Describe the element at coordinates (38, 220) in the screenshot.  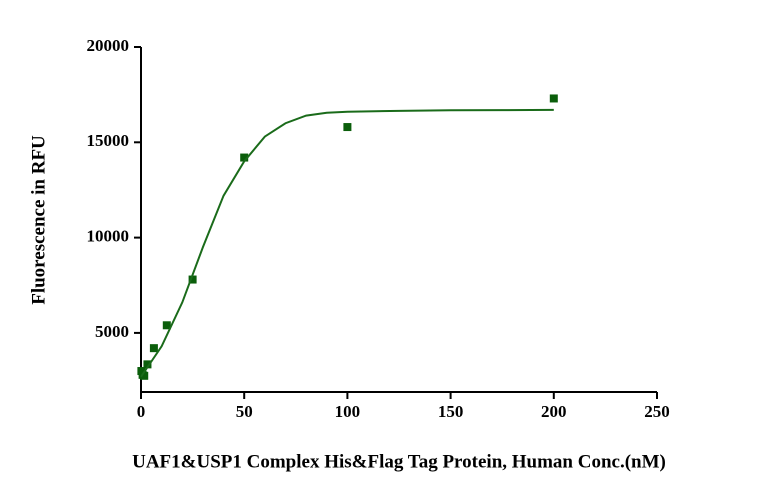
I see `y-axis-label: Fluorescence in RFU` at that location.